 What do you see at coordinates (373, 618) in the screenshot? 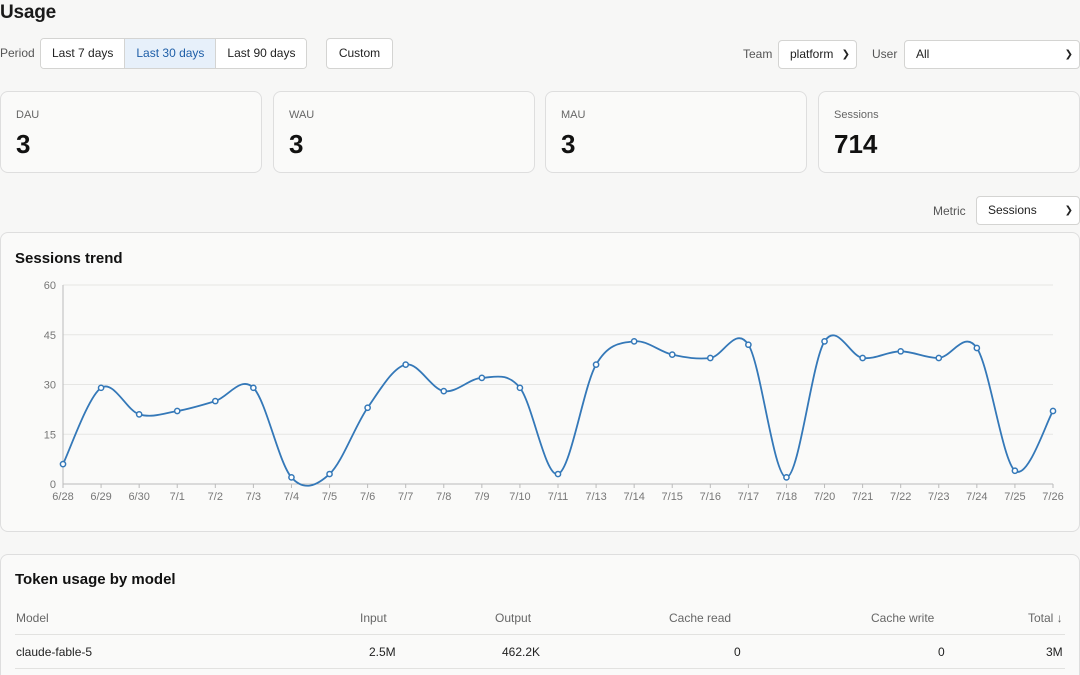
I see `column-header-input: Input` at bounding box center [373, 618].